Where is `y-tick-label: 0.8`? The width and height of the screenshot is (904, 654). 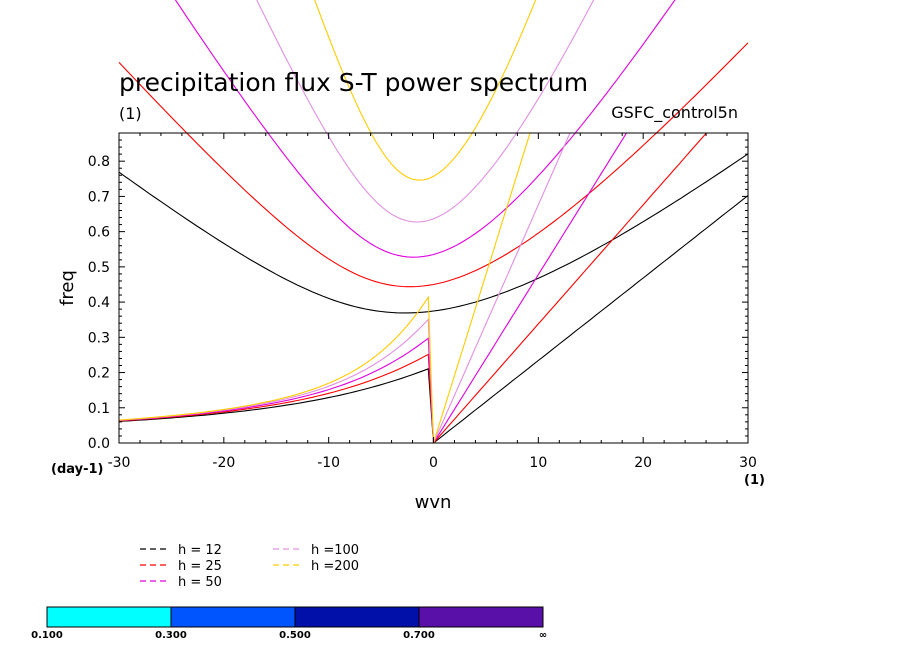
y-tick-label: 0.8 is located at coordinates (99, 162).